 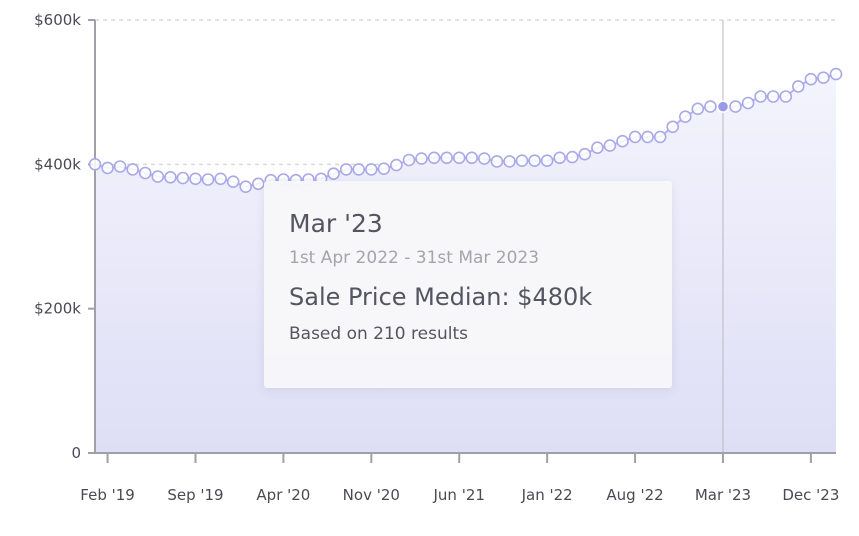 What do you see at coordinates (547, 495) in the screenshot?
I see `x-tick-label-5: Jan '22` at bounding box center [547, 495].